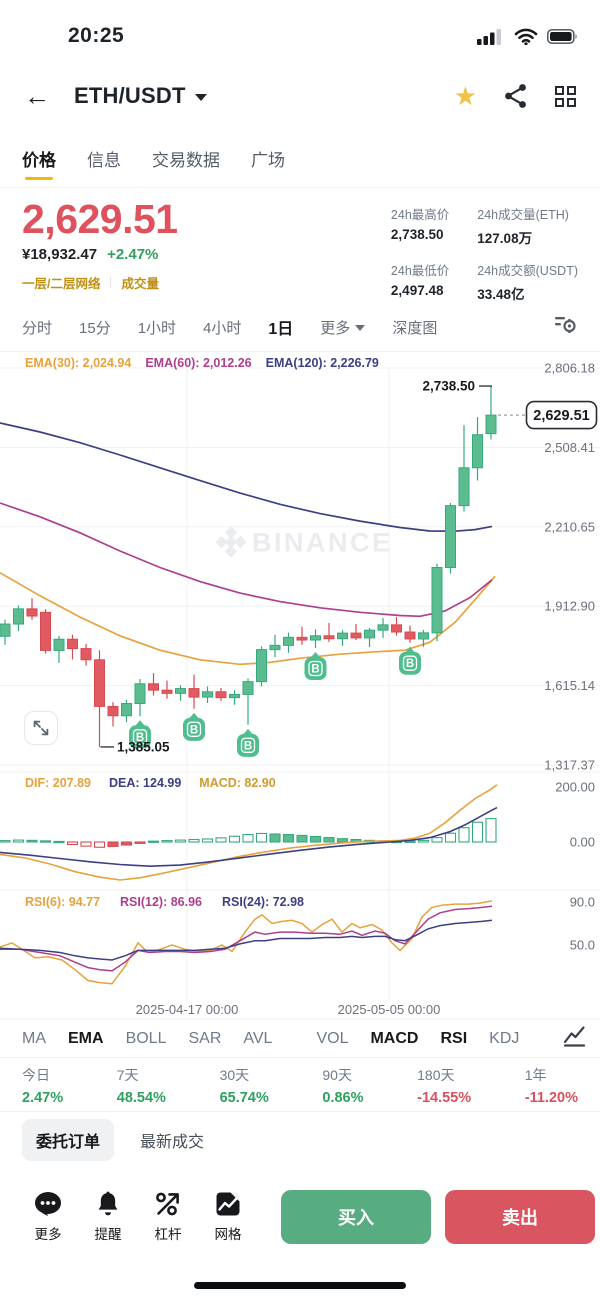 This screenshot has height=1298, width=600. What do you see at coordinates (168, 1217) in the screenshot?
I see `leverage-action: 杠杆` at bounding box center [168, 1217].